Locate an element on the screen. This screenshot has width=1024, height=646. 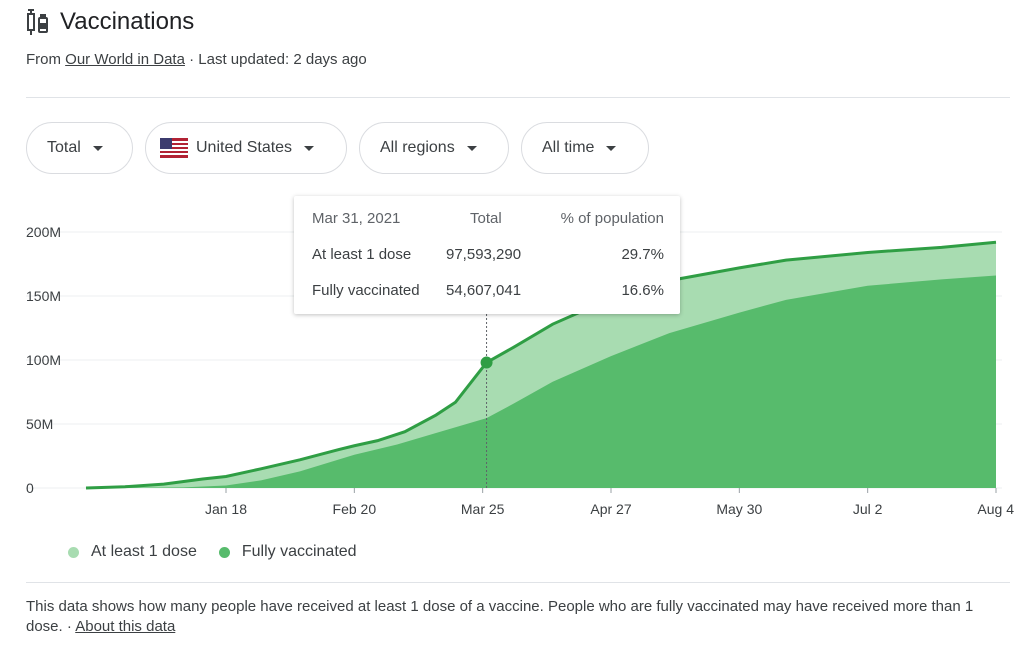
about-data-link: About this data is located at coordinates (125, 626).